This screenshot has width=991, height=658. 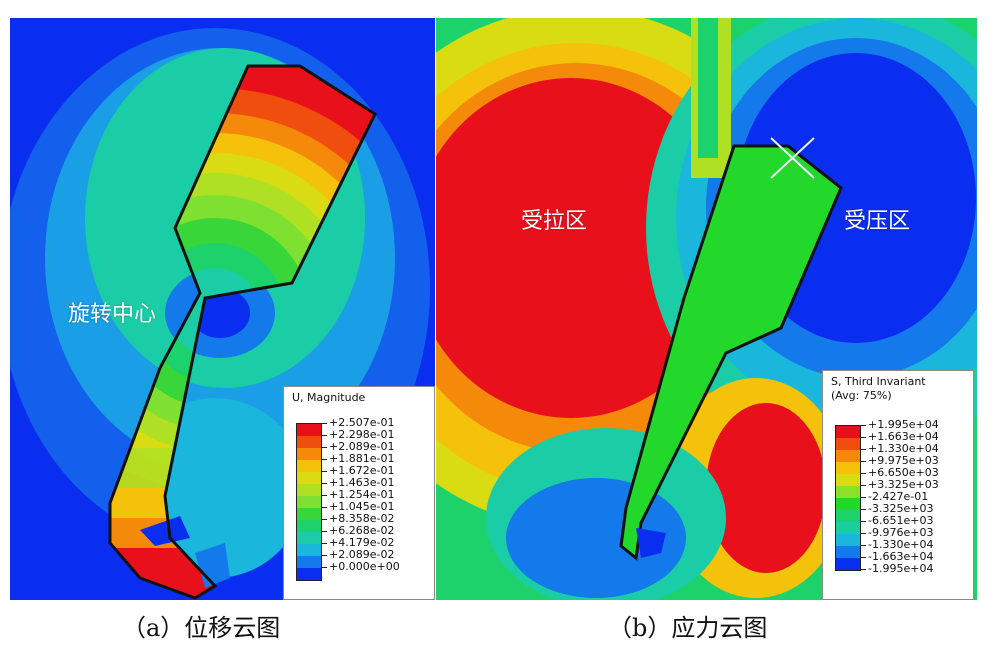 What do you see at coordinates (900, 557) in the screenshot?
I see `legend-tick-label: -1.663e+04` at bounding box center [900, 557].